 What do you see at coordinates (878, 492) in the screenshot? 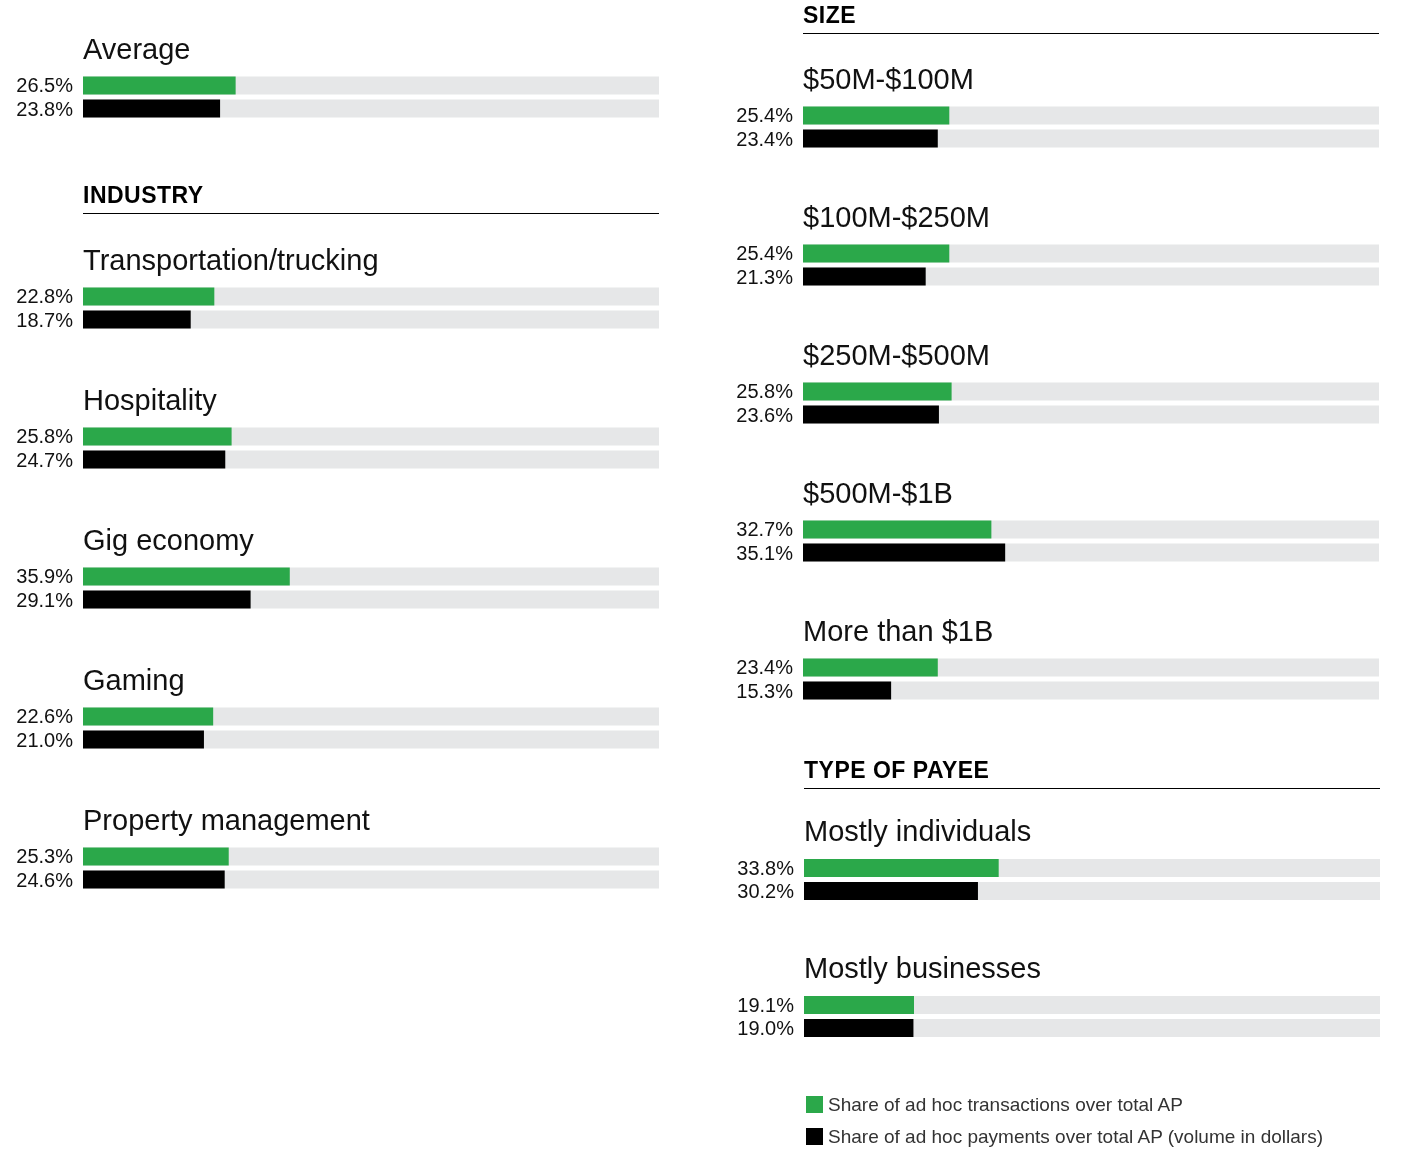
I see `y-tick-label: $500M-$1B` at bounding box center [878, 492].